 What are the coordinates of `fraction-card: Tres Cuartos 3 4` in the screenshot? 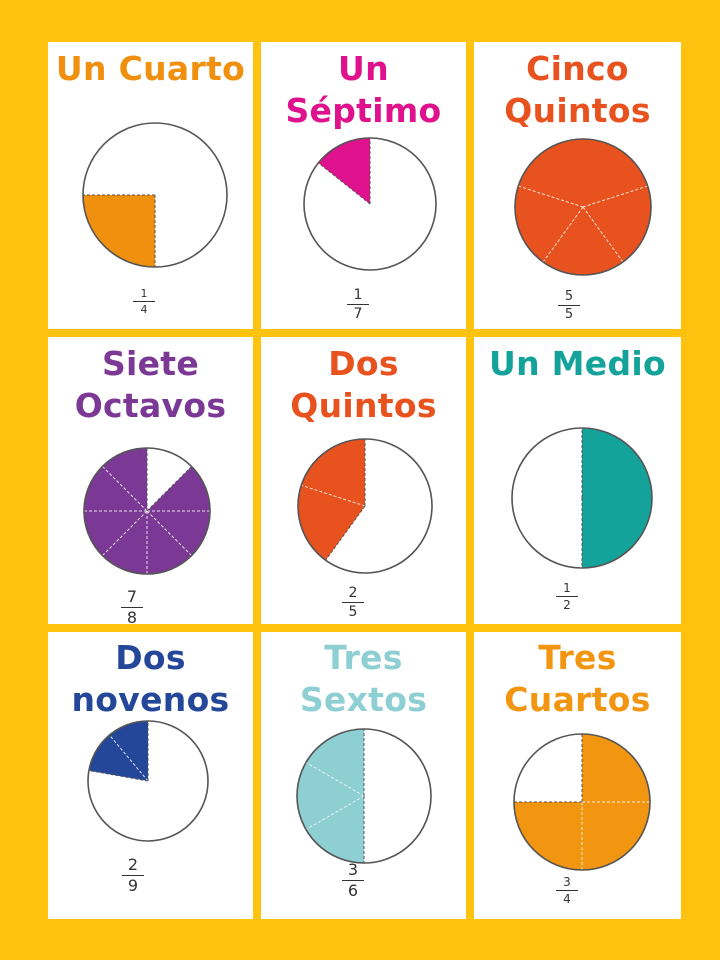 It's located at (577, 775).